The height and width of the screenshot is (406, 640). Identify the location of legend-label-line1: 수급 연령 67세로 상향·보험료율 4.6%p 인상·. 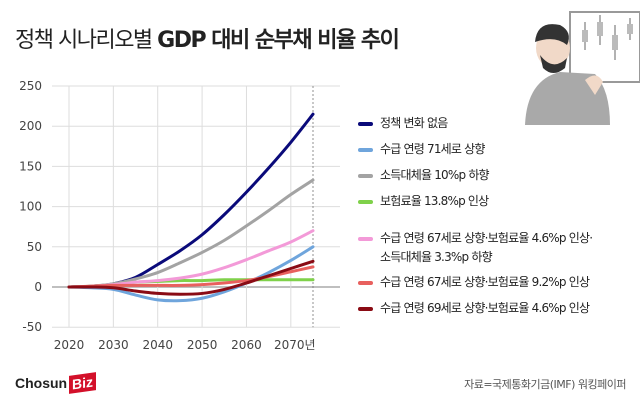
(486, 238).